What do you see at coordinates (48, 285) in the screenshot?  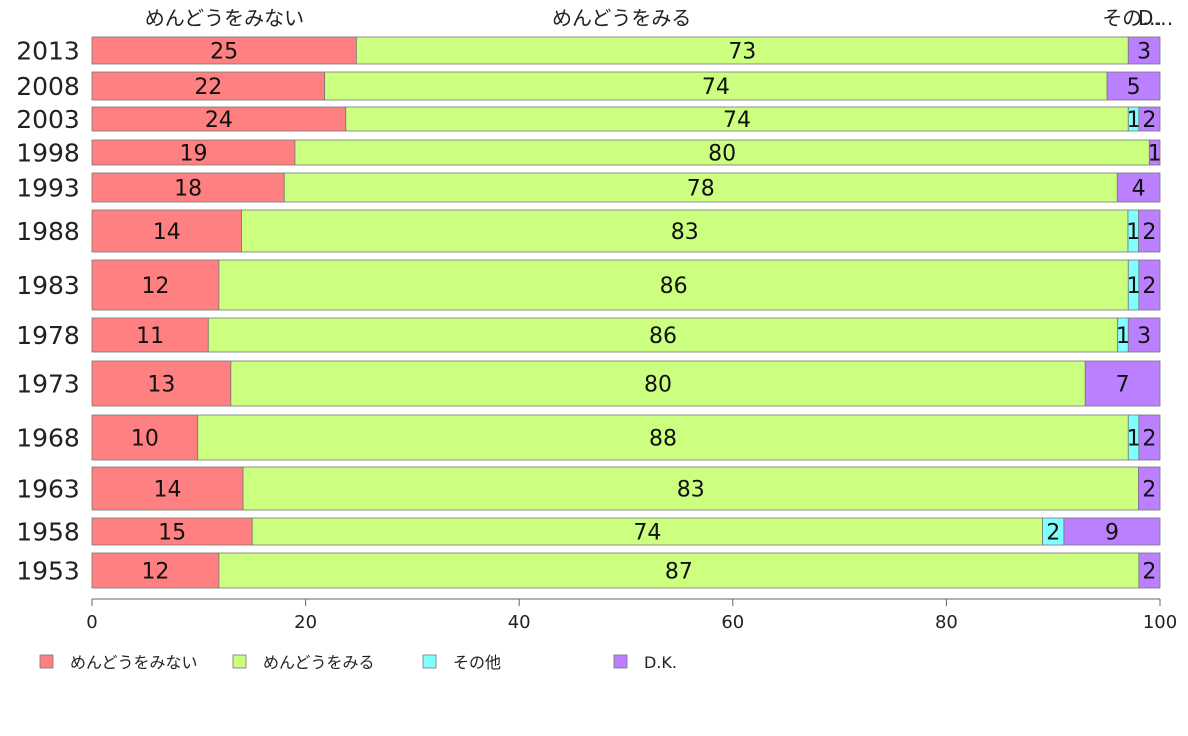 I see `year-label: 1983` at bounding box center [48, 285].